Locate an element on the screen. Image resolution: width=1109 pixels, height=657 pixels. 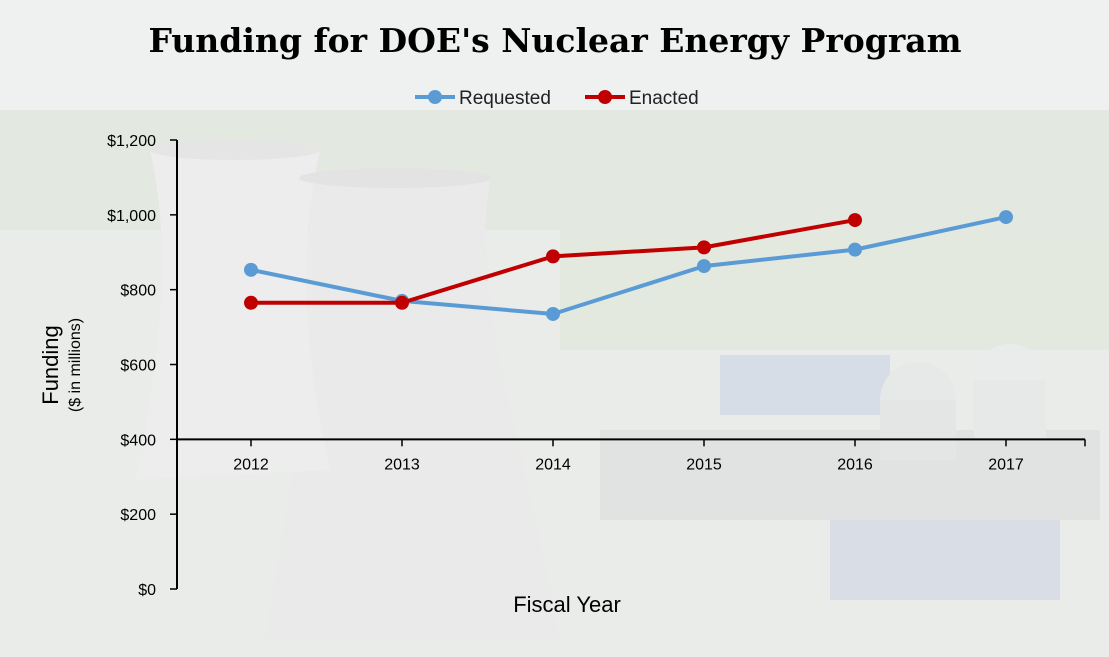
legend-marker-requested is located at coordinates (435, 97).